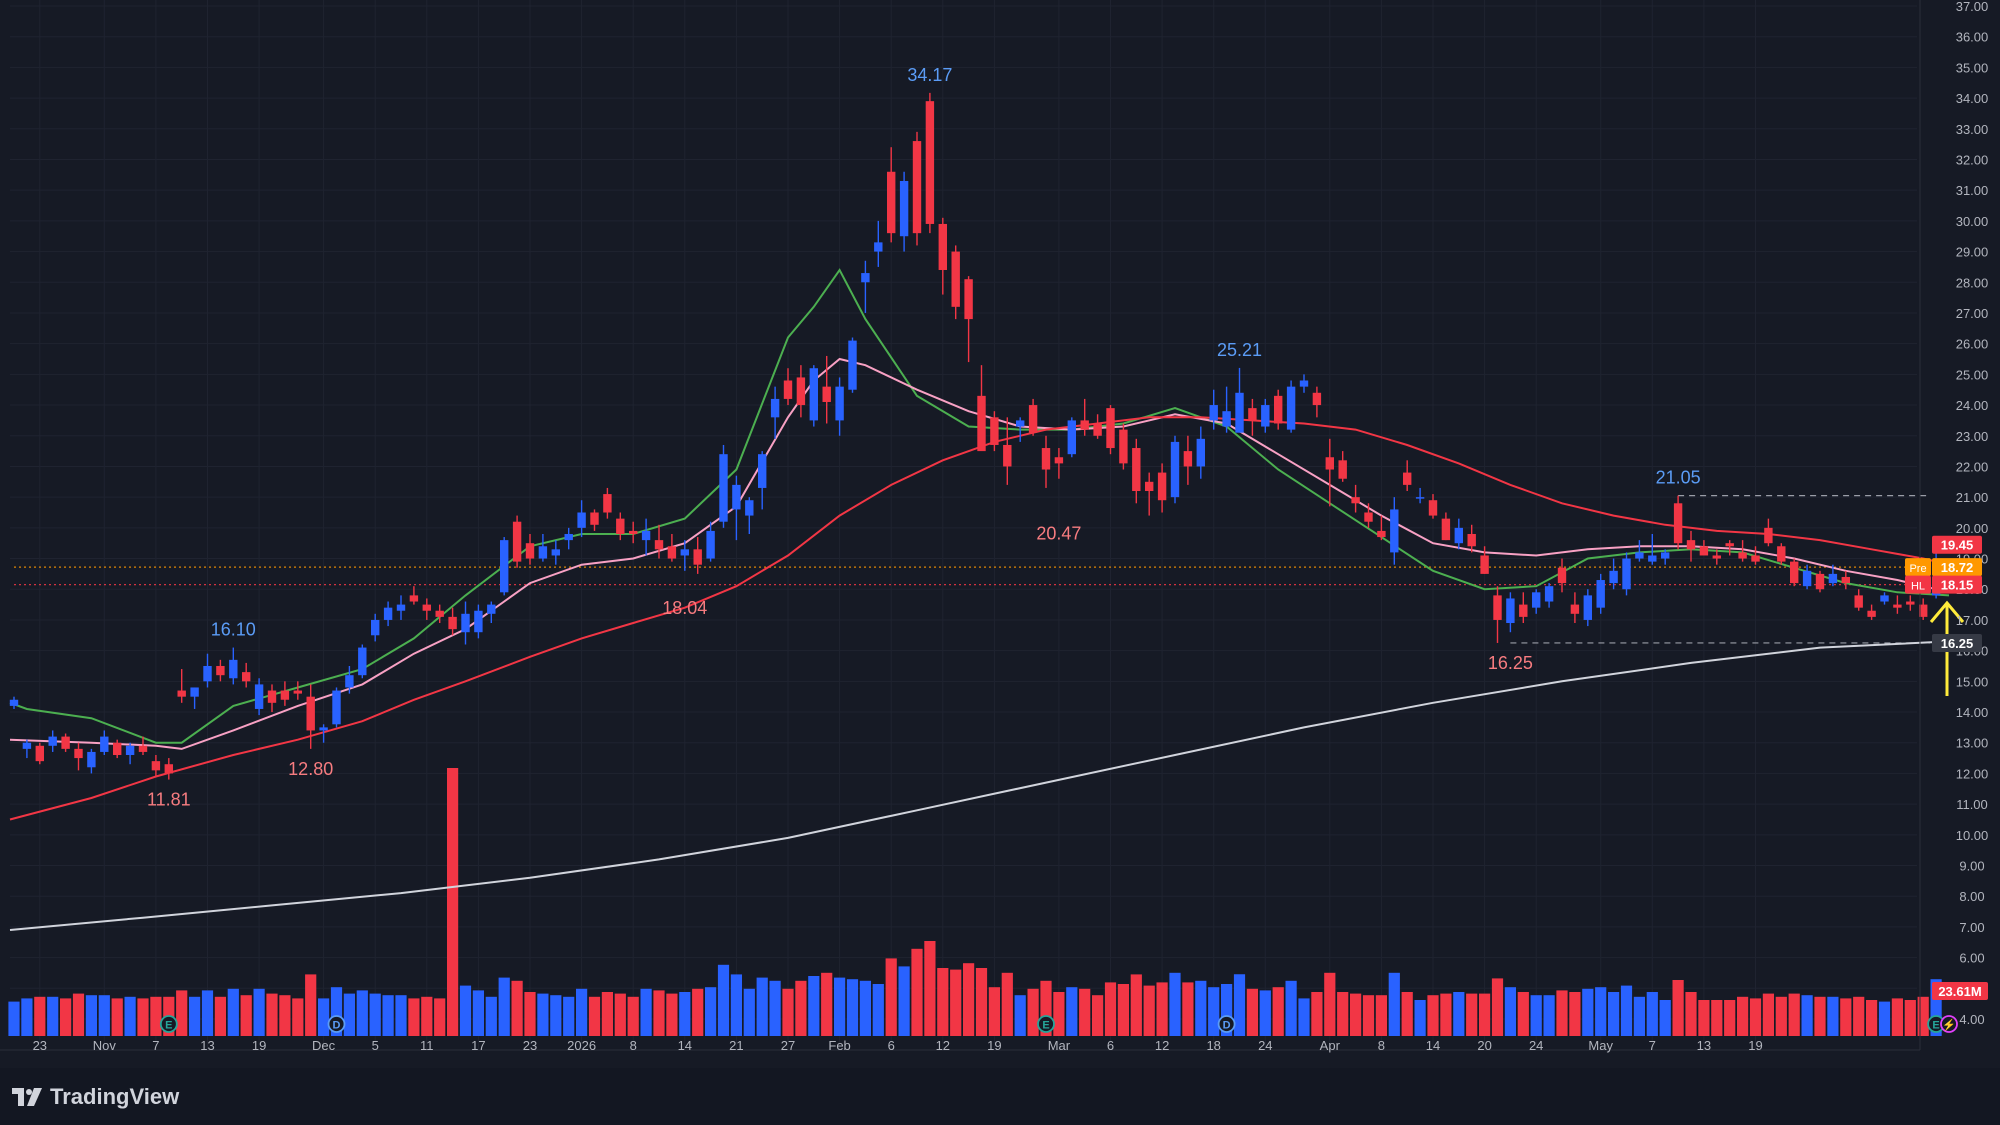  I want to click on time-tick-label: 27, so click(788, 1045).